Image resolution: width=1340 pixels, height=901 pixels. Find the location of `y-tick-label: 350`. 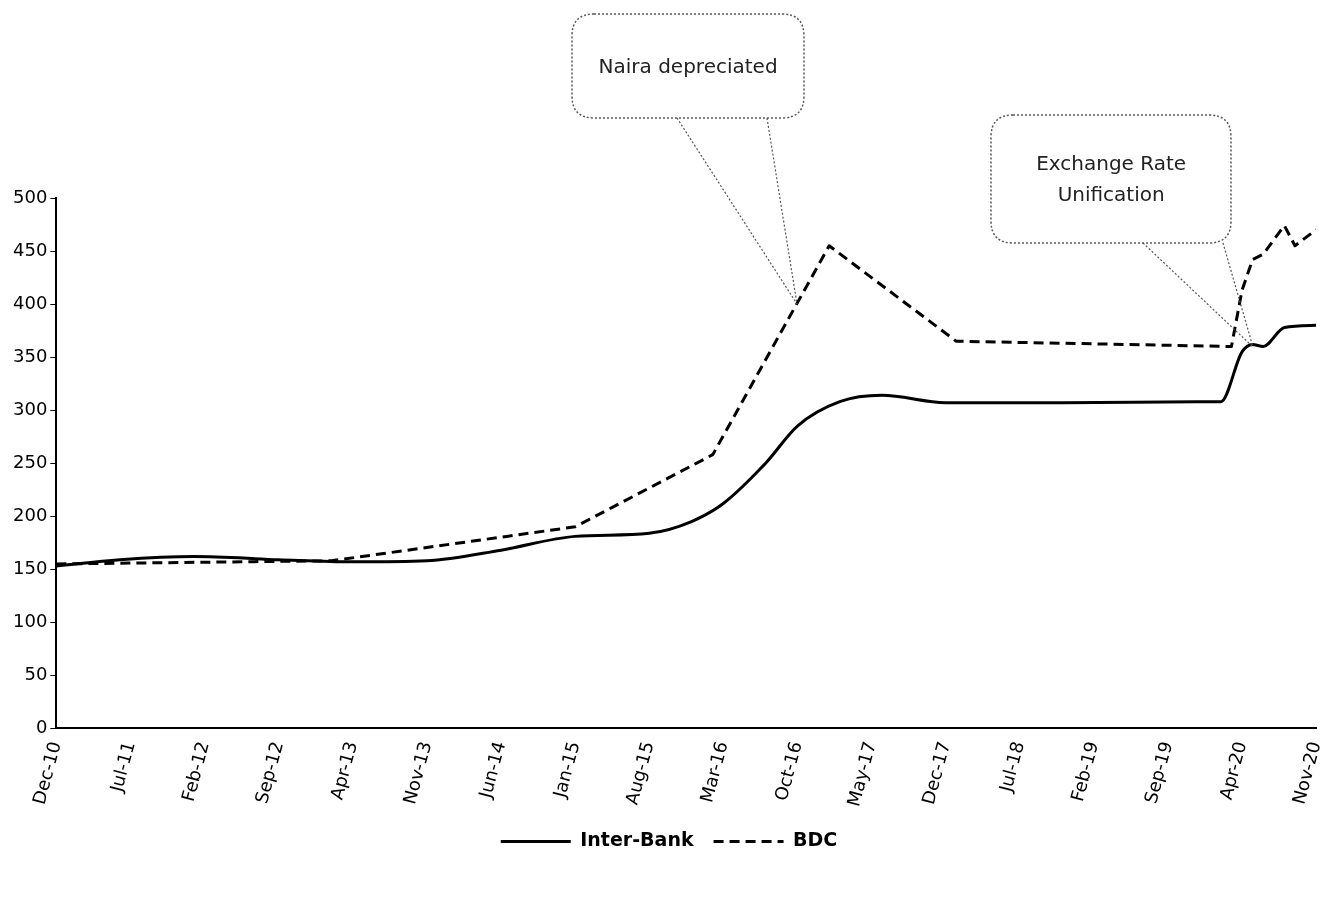

y-tick-label: 350 is located at coordinates (30, 355).